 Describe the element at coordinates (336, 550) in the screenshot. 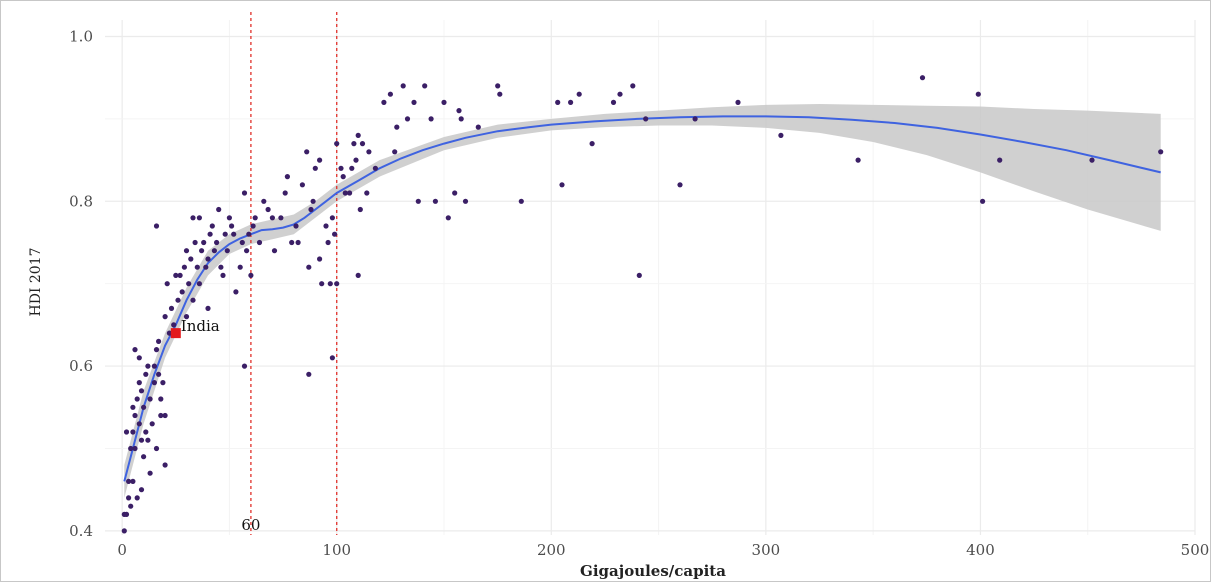

I see `x-tick-label: 100` at that location.